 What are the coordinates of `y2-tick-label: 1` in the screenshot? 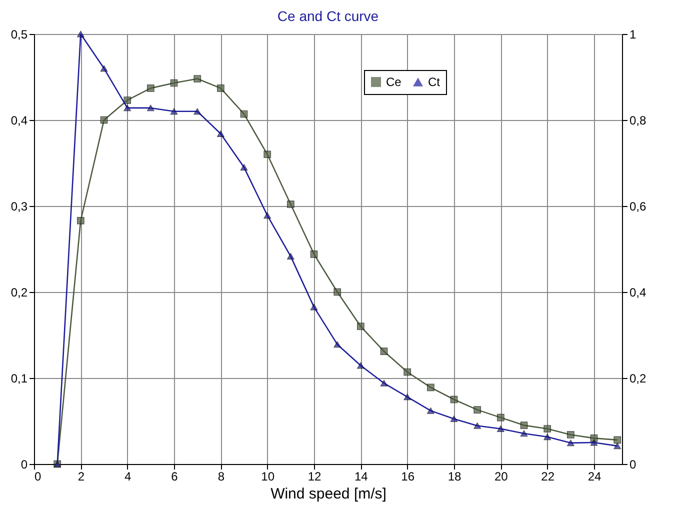 It's located at (633, 35).